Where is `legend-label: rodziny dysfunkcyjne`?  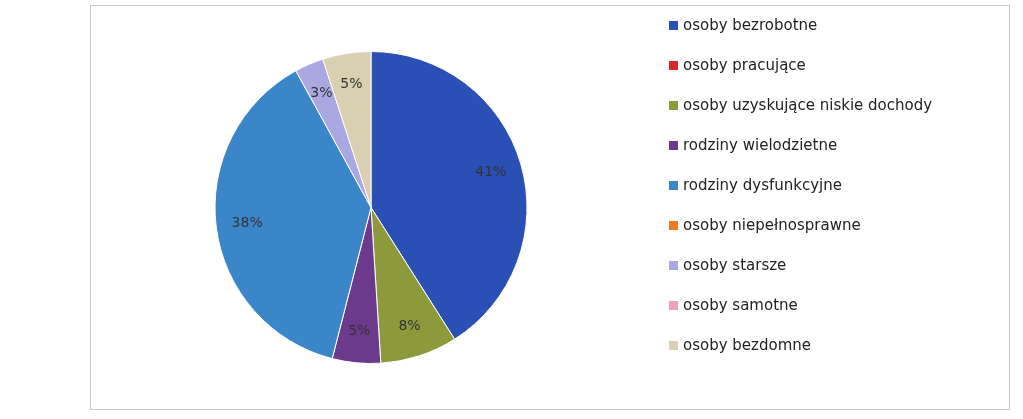 legend-label: rodziny dysfunkcyjne is located at coordinates (762, 185).